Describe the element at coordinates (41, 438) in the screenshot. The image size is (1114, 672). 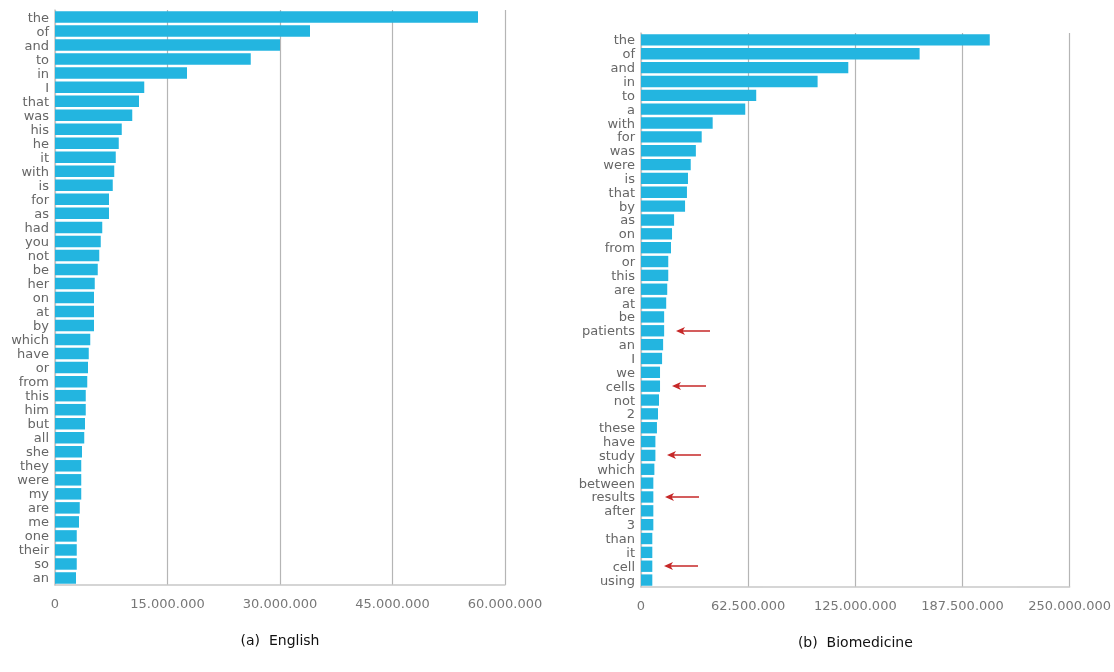
I see `y-tick-label: all` at that location.